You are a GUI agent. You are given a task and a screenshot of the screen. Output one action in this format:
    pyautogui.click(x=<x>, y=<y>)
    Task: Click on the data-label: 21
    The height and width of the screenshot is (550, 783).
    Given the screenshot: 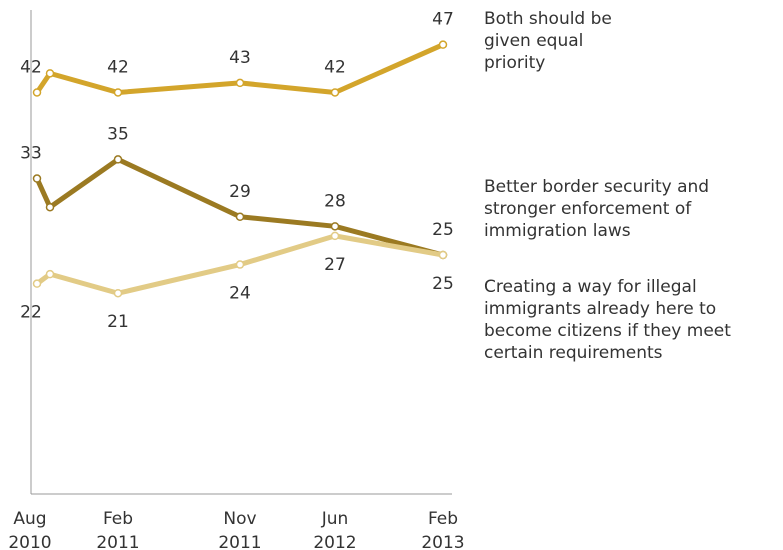 What is the action you would take?
    pyautogui.click(x=118, y=322)
    